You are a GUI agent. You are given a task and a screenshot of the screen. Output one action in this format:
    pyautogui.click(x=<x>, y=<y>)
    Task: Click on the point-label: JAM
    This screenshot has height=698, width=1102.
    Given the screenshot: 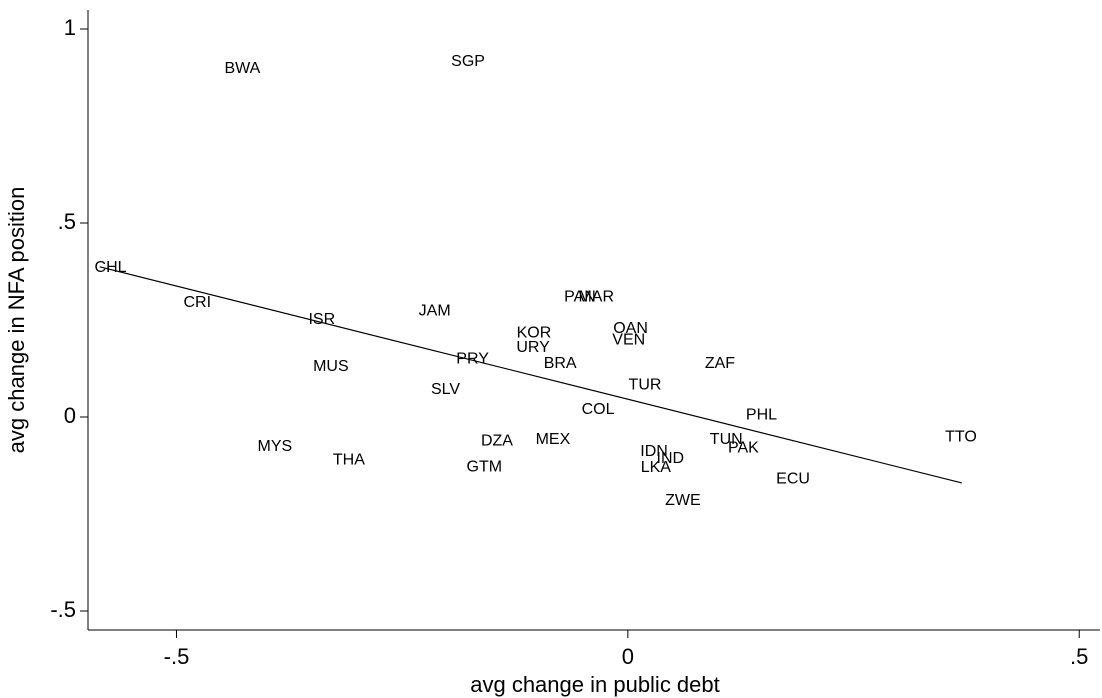 What is the action you would take?
    pyautogui.click(x=435, y=310)
    